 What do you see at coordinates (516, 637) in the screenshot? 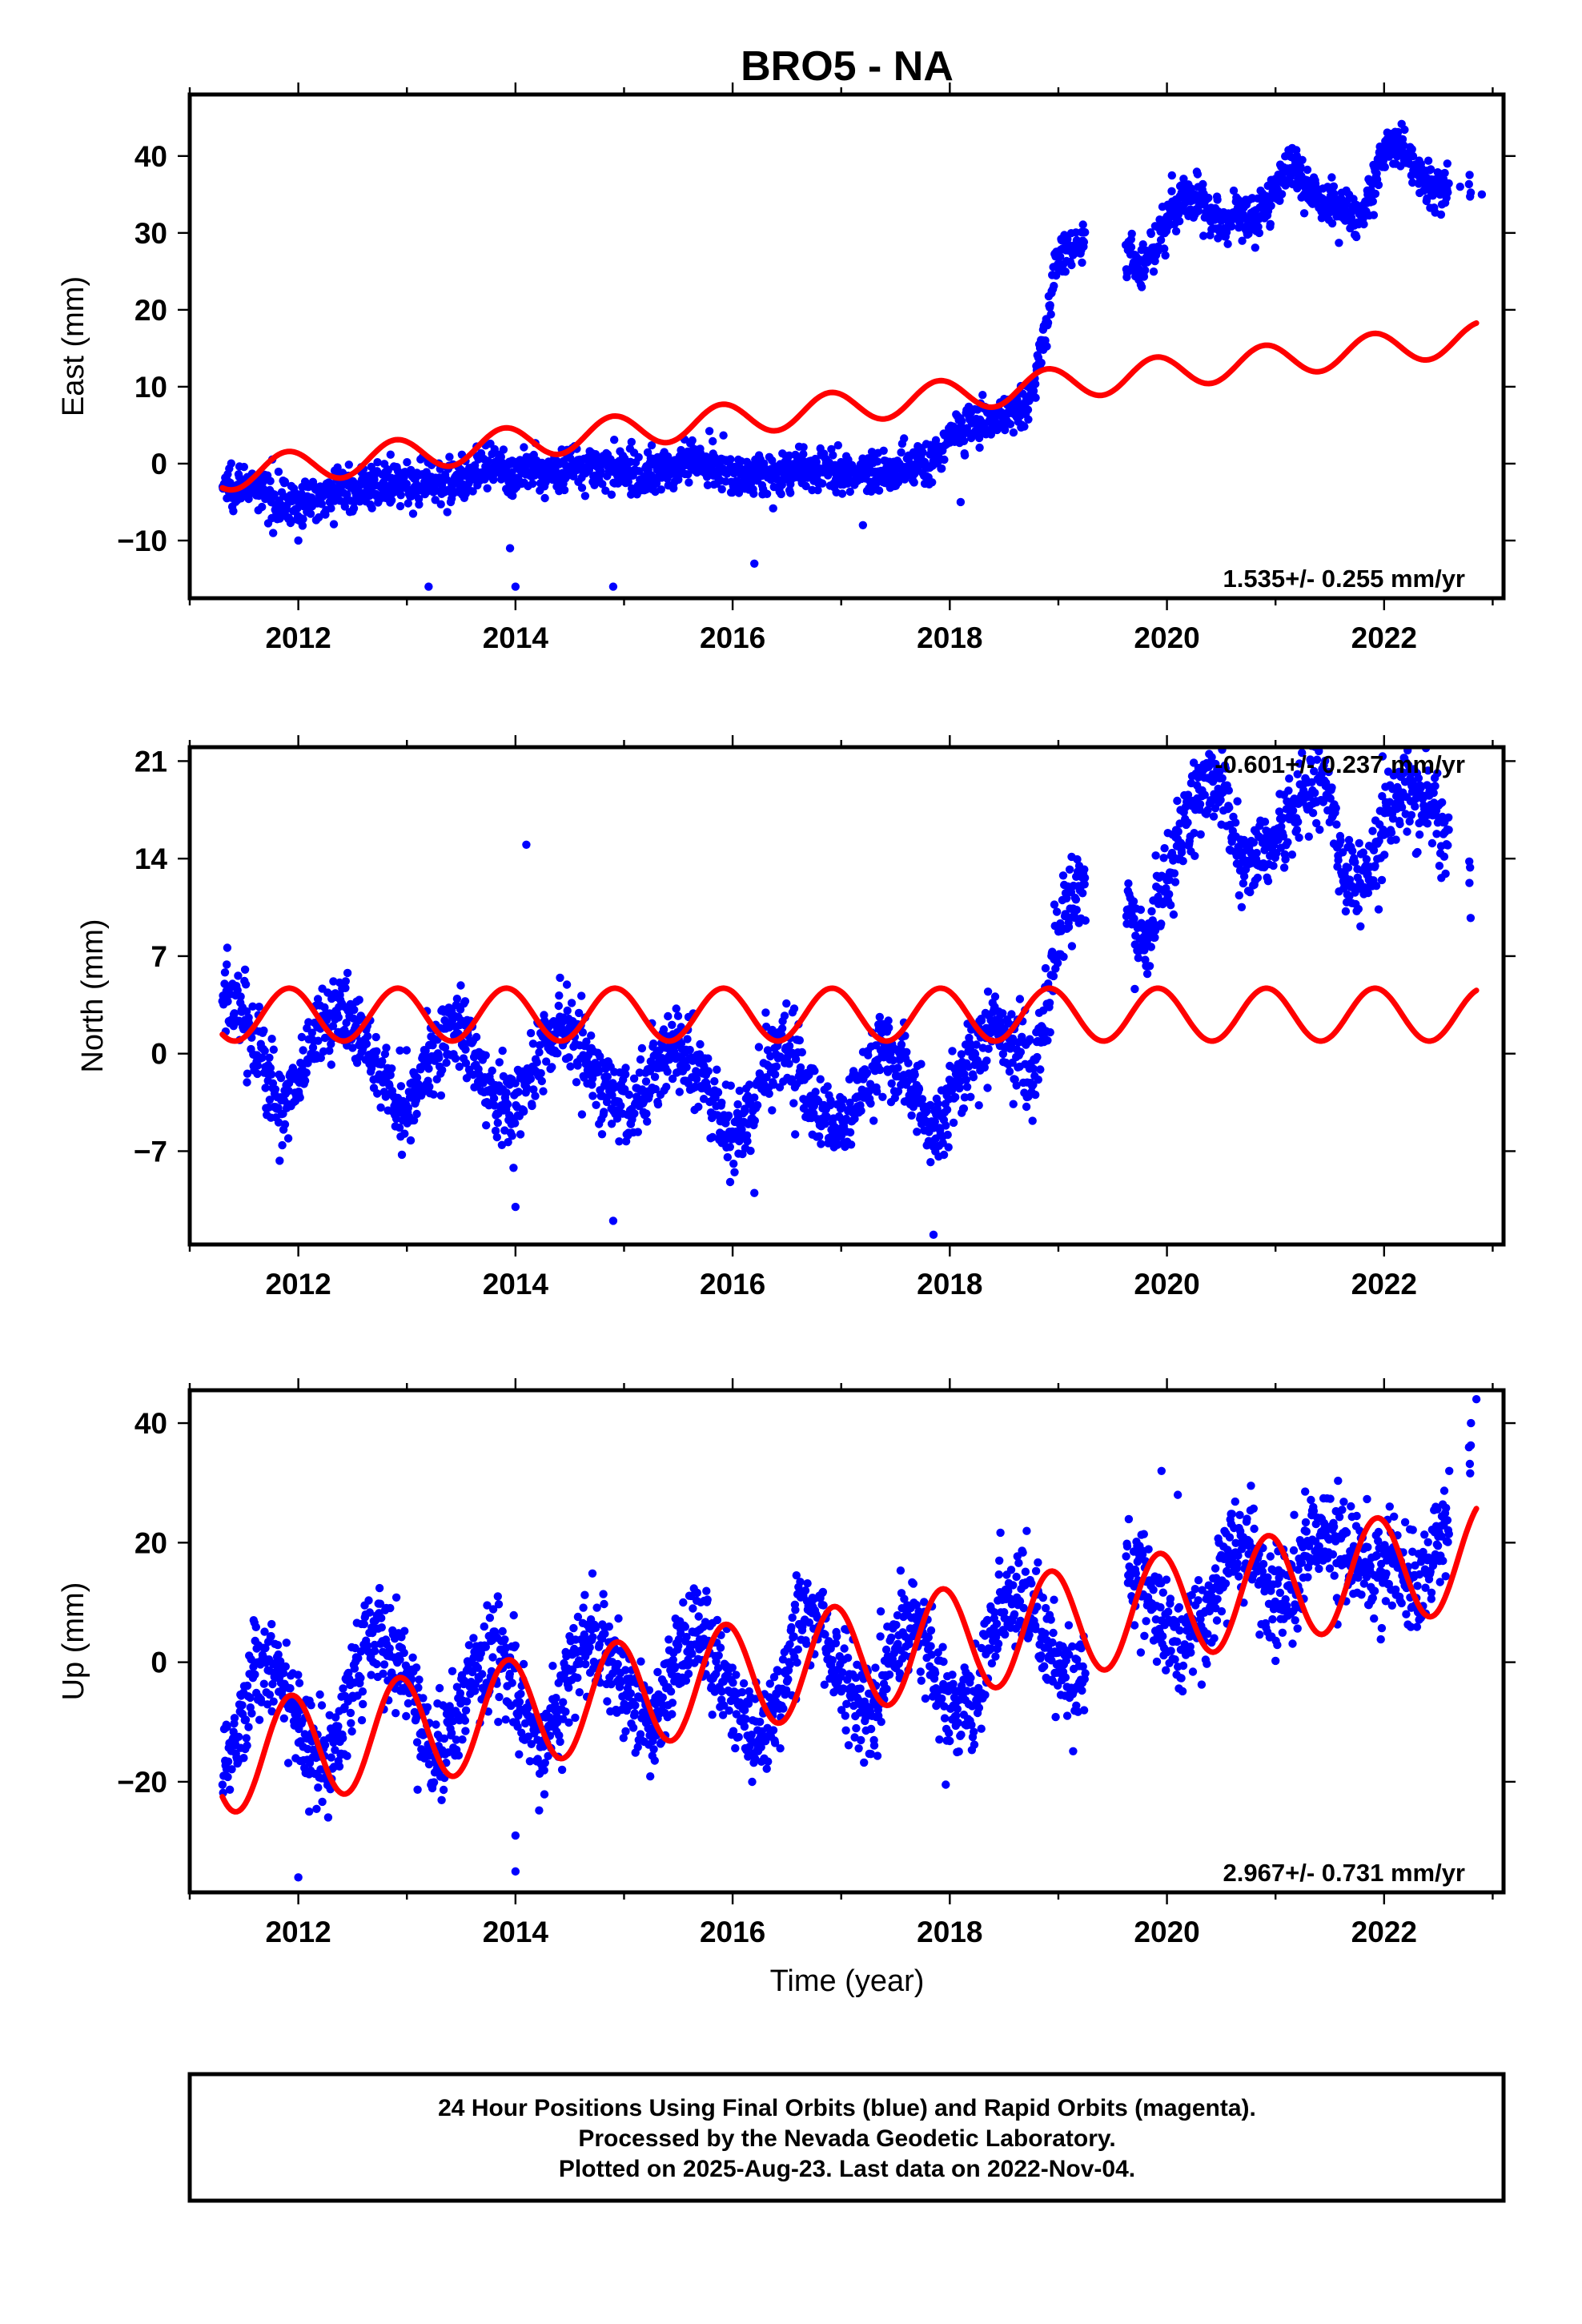
I see `east-x-tick-label: 2014` at bounding box center [516, 637].